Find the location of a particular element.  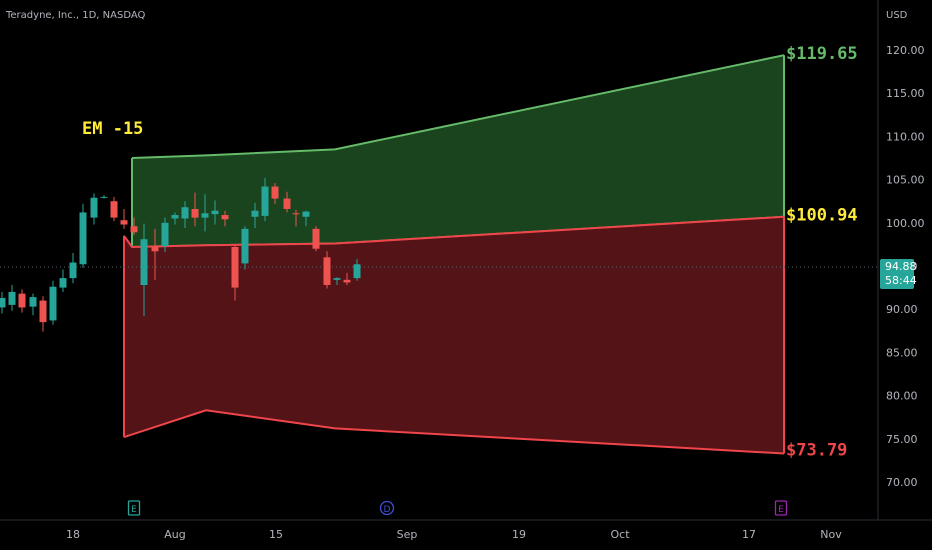

x-tick-label: 15 is located at coordinates (276, 534).